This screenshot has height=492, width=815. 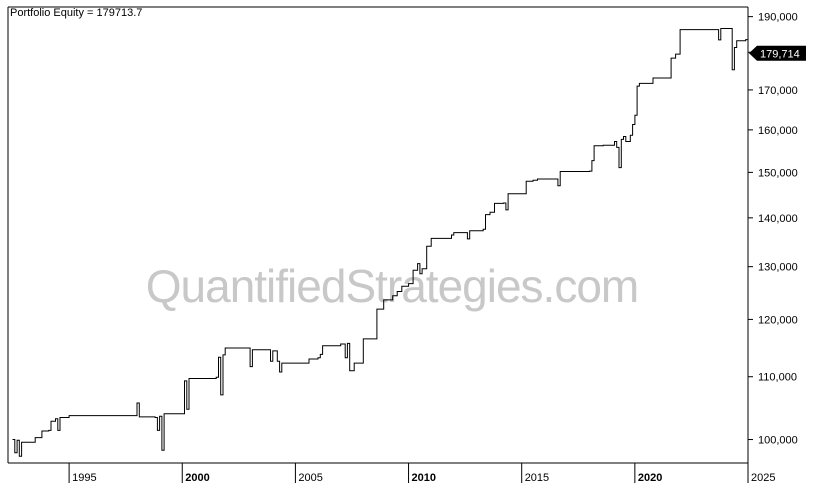 I want to click on y-tick-label: 190,000, so click(x=778, y=18).